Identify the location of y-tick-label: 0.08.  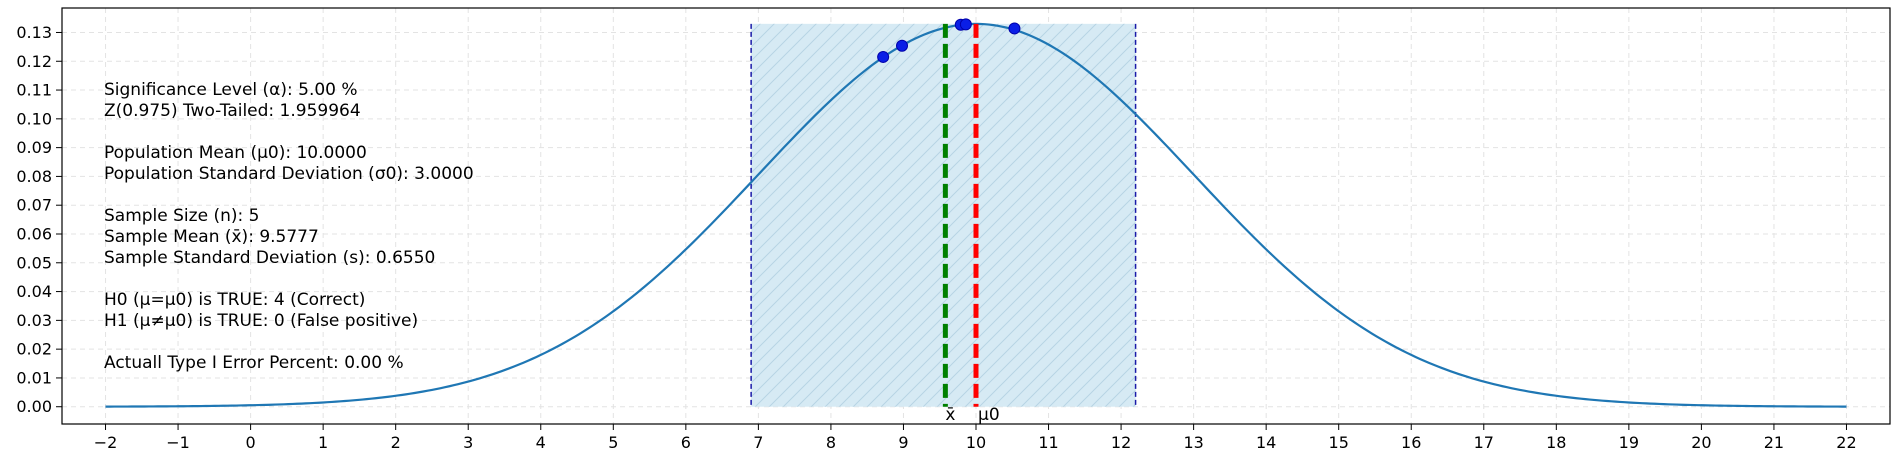
(34, 176).